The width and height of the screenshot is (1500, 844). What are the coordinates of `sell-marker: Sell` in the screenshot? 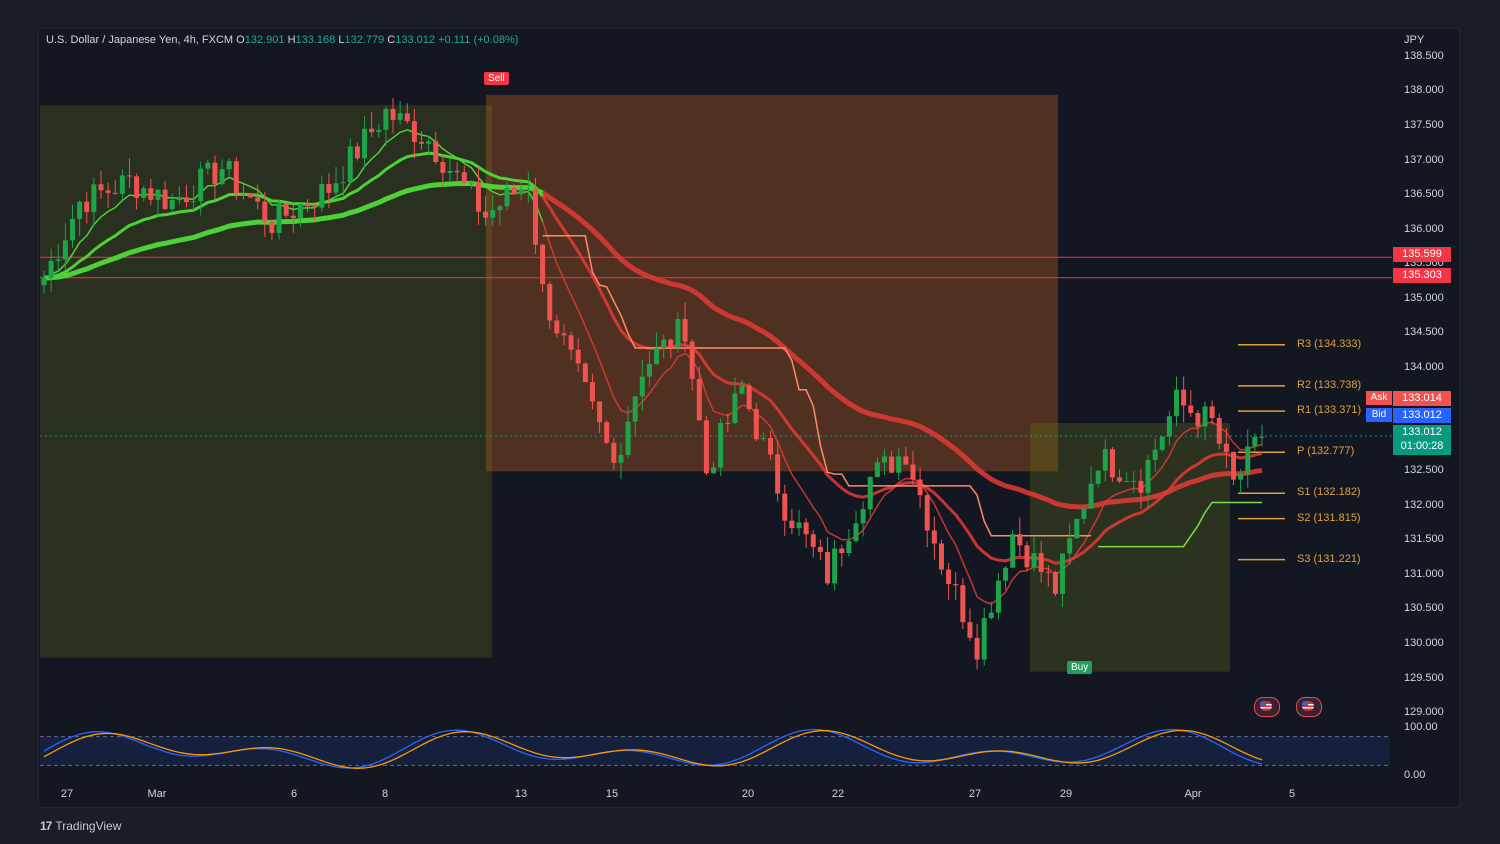 It's located at (496, 78).